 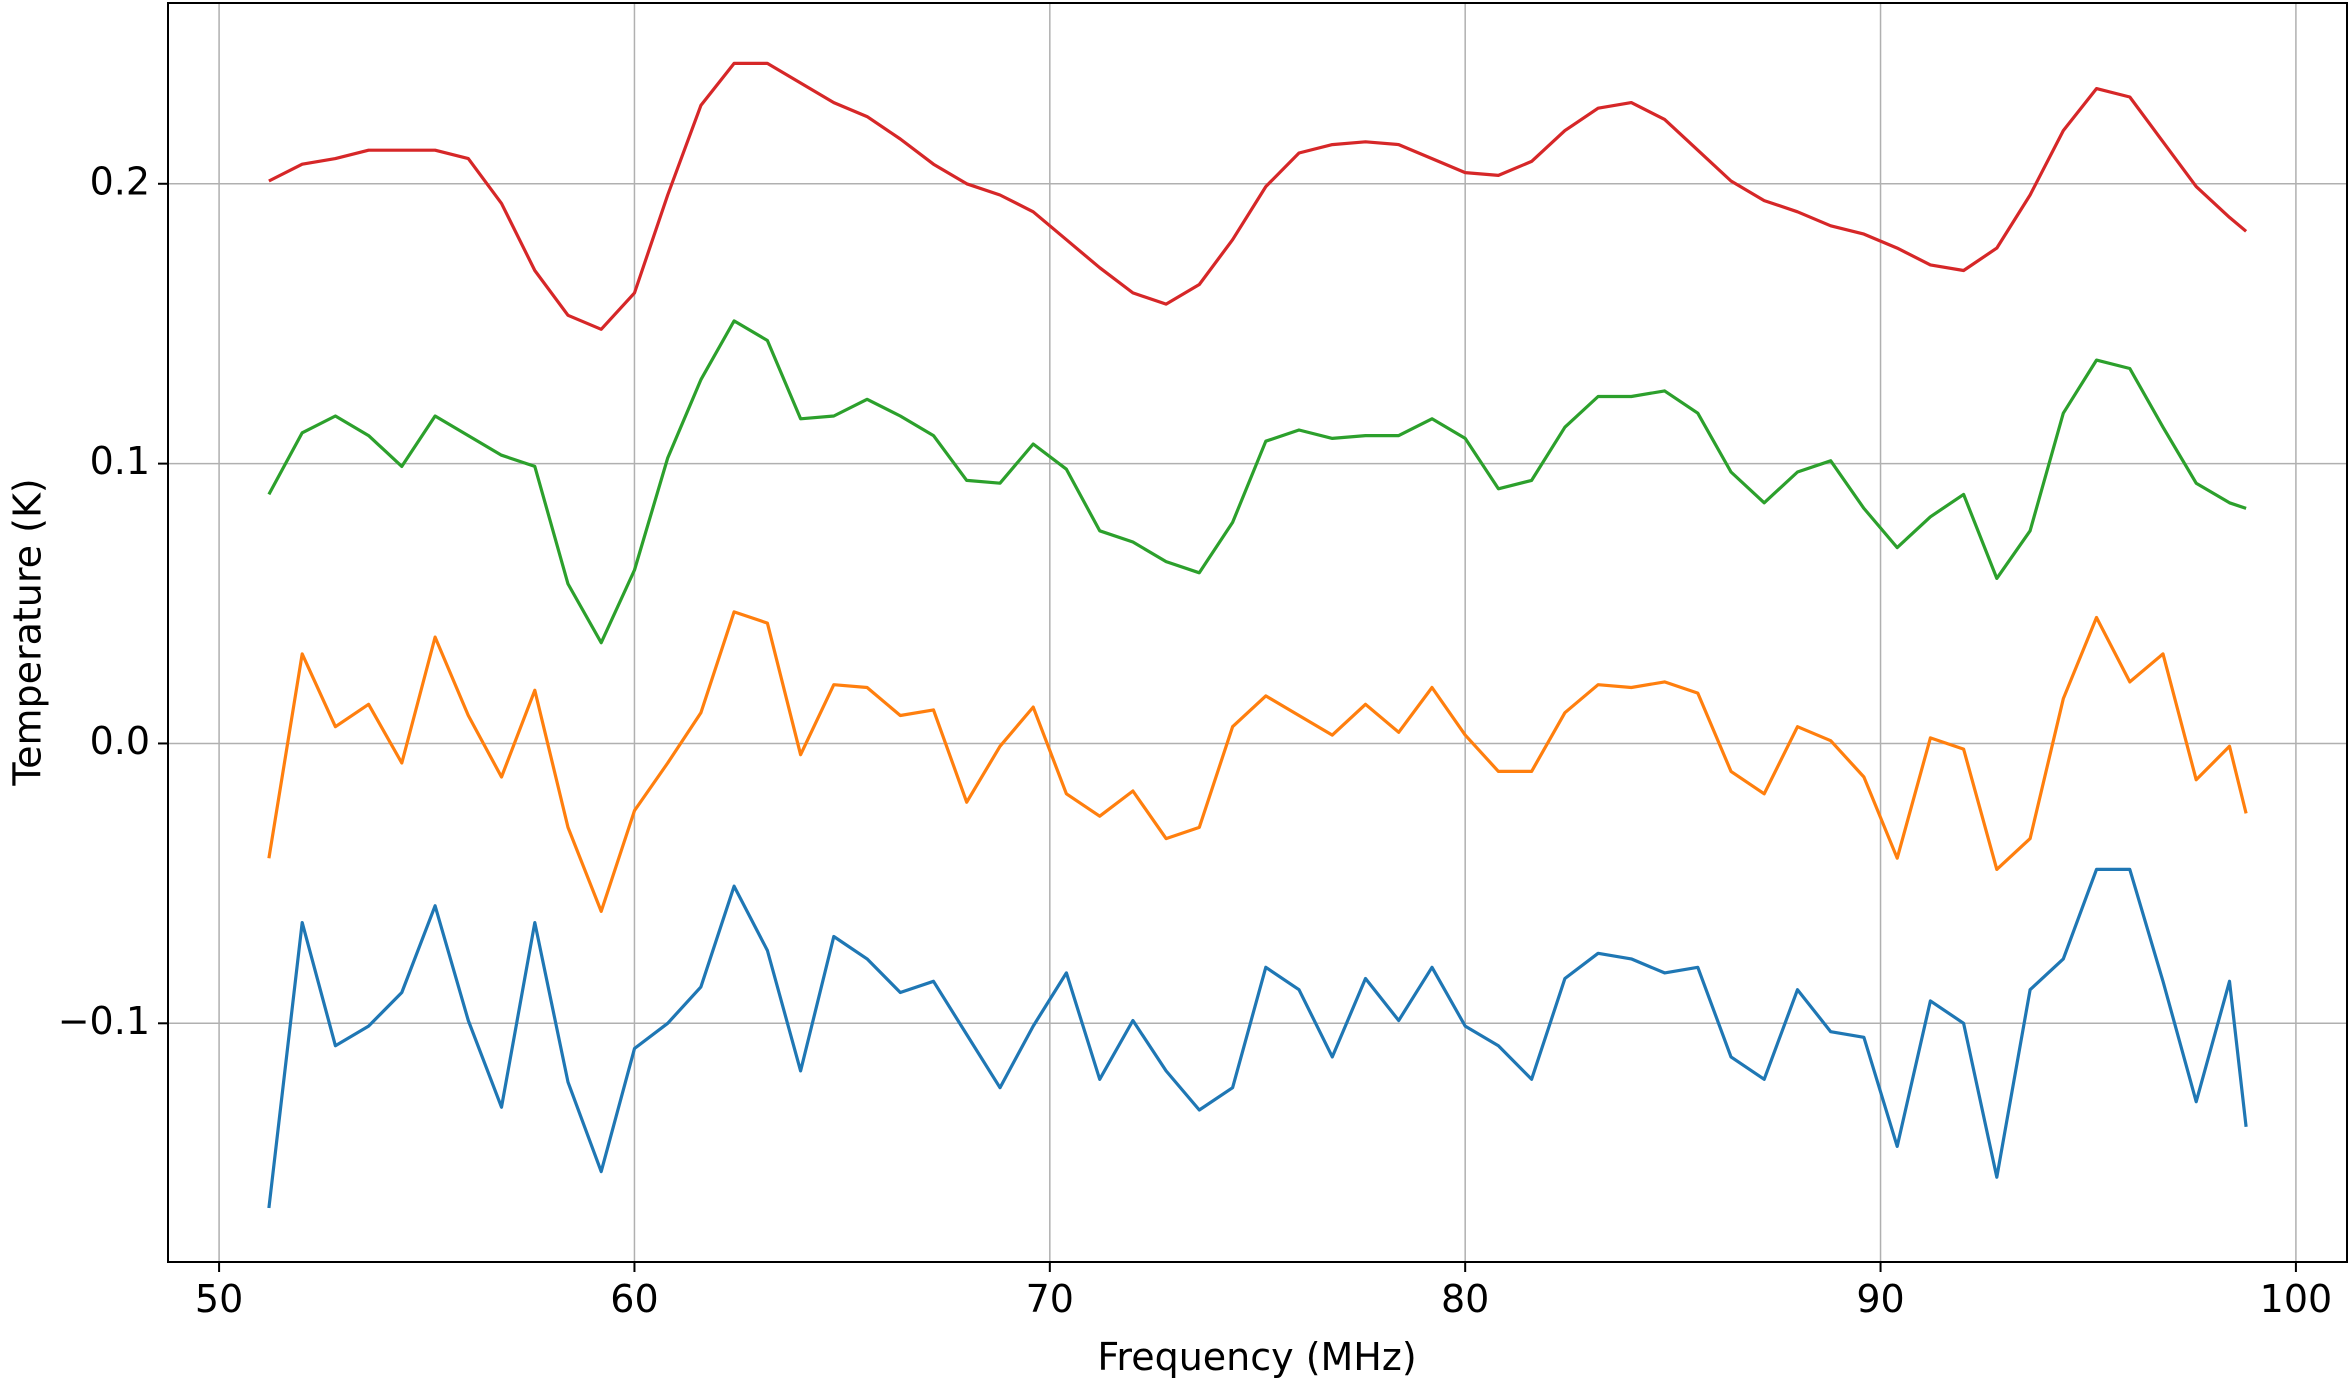 What do you see at coordinates (634, 1299) in the screenshot?
I see `x-tick-label: 60` at bounding box center [634, 1299].